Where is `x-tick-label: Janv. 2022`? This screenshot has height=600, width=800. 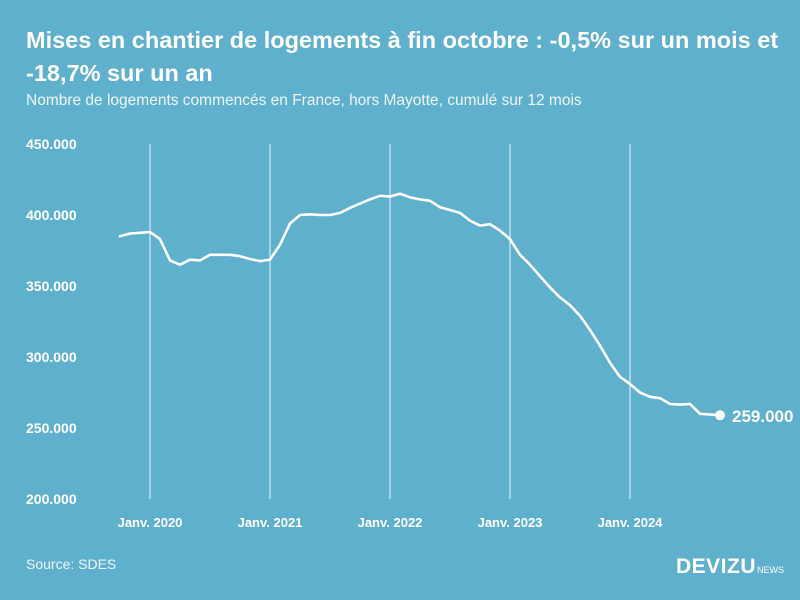
x-tick-label: Janv. 2022 is located at coordinates (390, 522).